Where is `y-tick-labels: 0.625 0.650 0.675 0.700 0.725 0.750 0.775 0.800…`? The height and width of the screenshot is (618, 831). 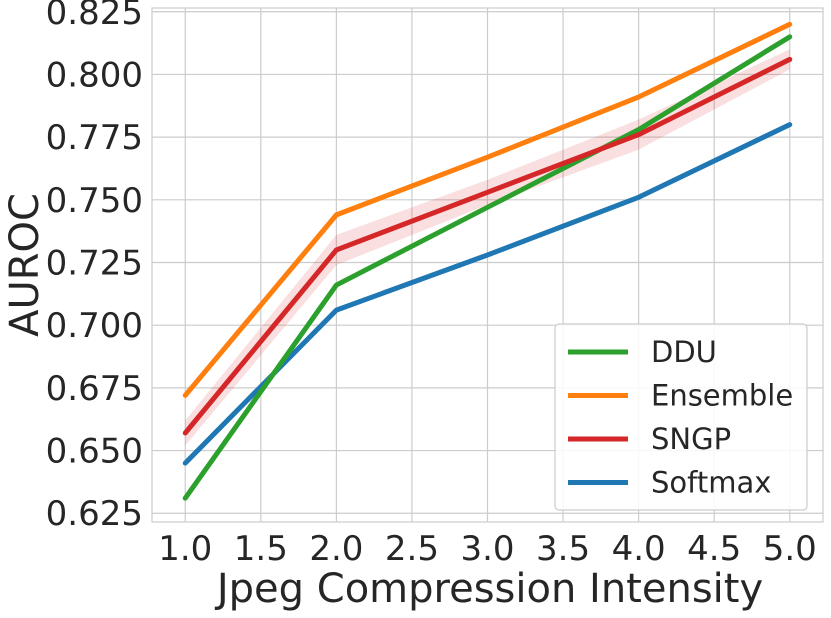
y-tick-labels: 0.625 0.650 0.675 0.700 0.725 0.750 0.775 0.800… is located at coordinates (94, 267).